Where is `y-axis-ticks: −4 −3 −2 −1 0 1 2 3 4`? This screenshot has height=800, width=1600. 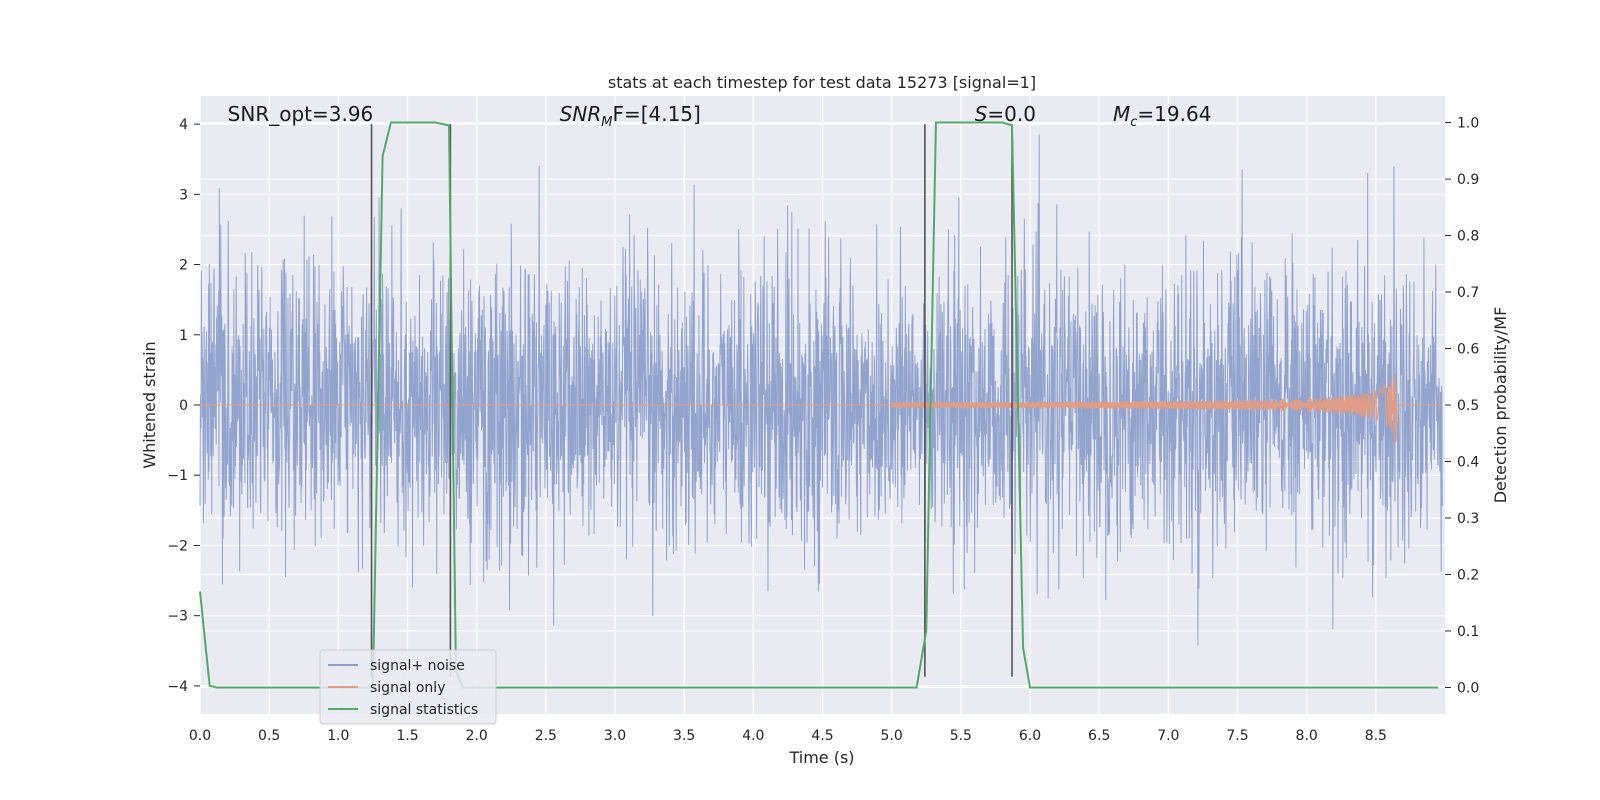 y-axis-ticks: −4 −3 −2 −1 0 1 2 3 4 is located at coordinates (183, 406).